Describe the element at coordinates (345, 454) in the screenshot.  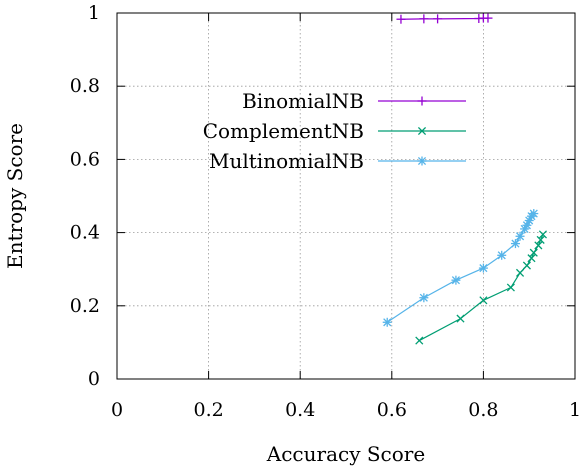
I see `x-axis-label: Accuracy Score` at that location.